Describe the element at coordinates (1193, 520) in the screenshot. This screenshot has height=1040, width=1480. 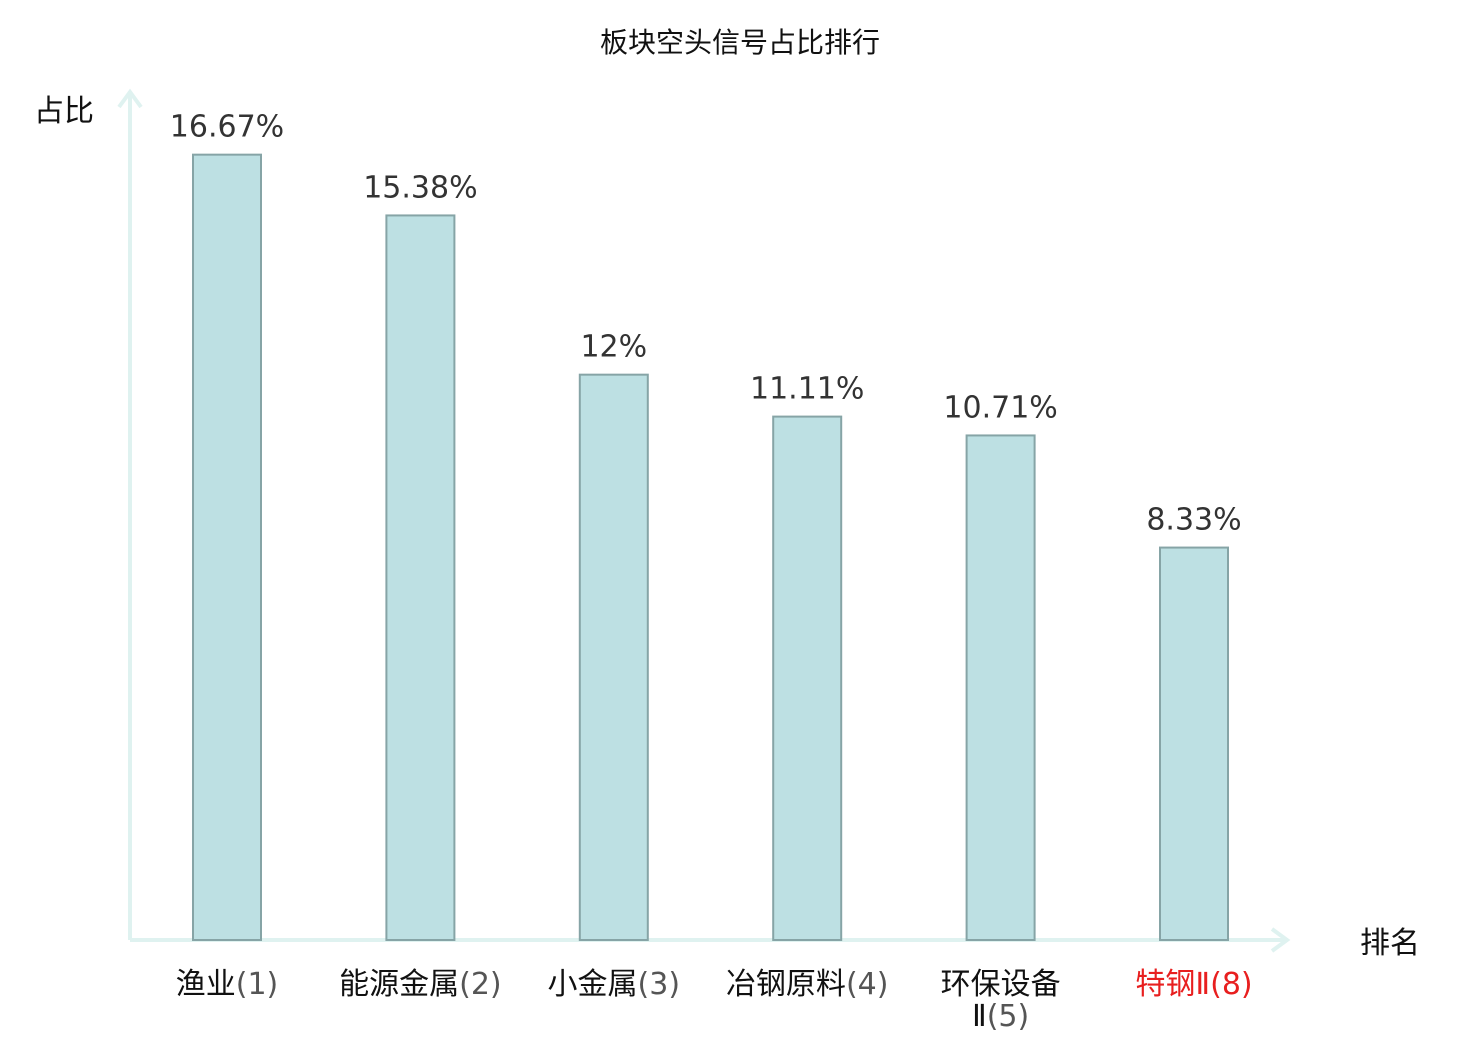
I see `bar-value-label: 8.33%` at that location.